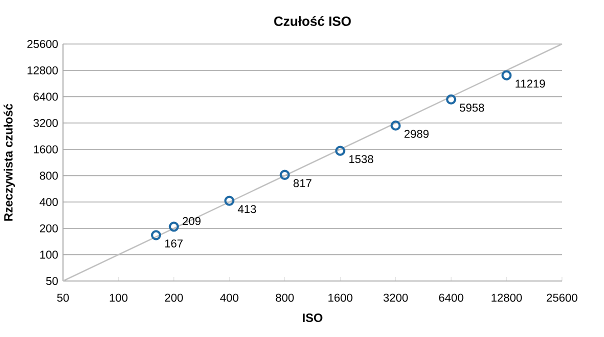  What do you see at coordinates (46, 149) in the screenshot?
I see `y-tick-label: 1600` at bounding box center [46, 149].